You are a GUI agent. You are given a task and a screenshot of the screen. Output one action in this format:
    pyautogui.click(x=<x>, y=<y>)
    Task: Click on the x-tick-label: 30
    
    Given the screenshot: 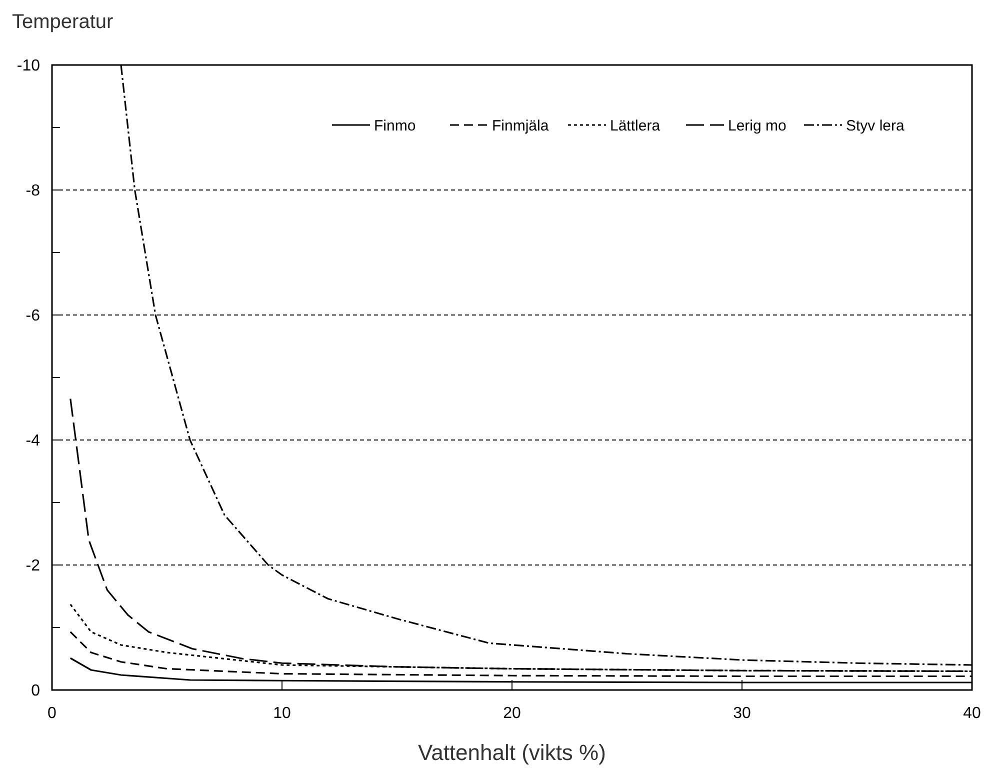 What is the action you would take?
    pyautogui.click(x=742, y=713)
    